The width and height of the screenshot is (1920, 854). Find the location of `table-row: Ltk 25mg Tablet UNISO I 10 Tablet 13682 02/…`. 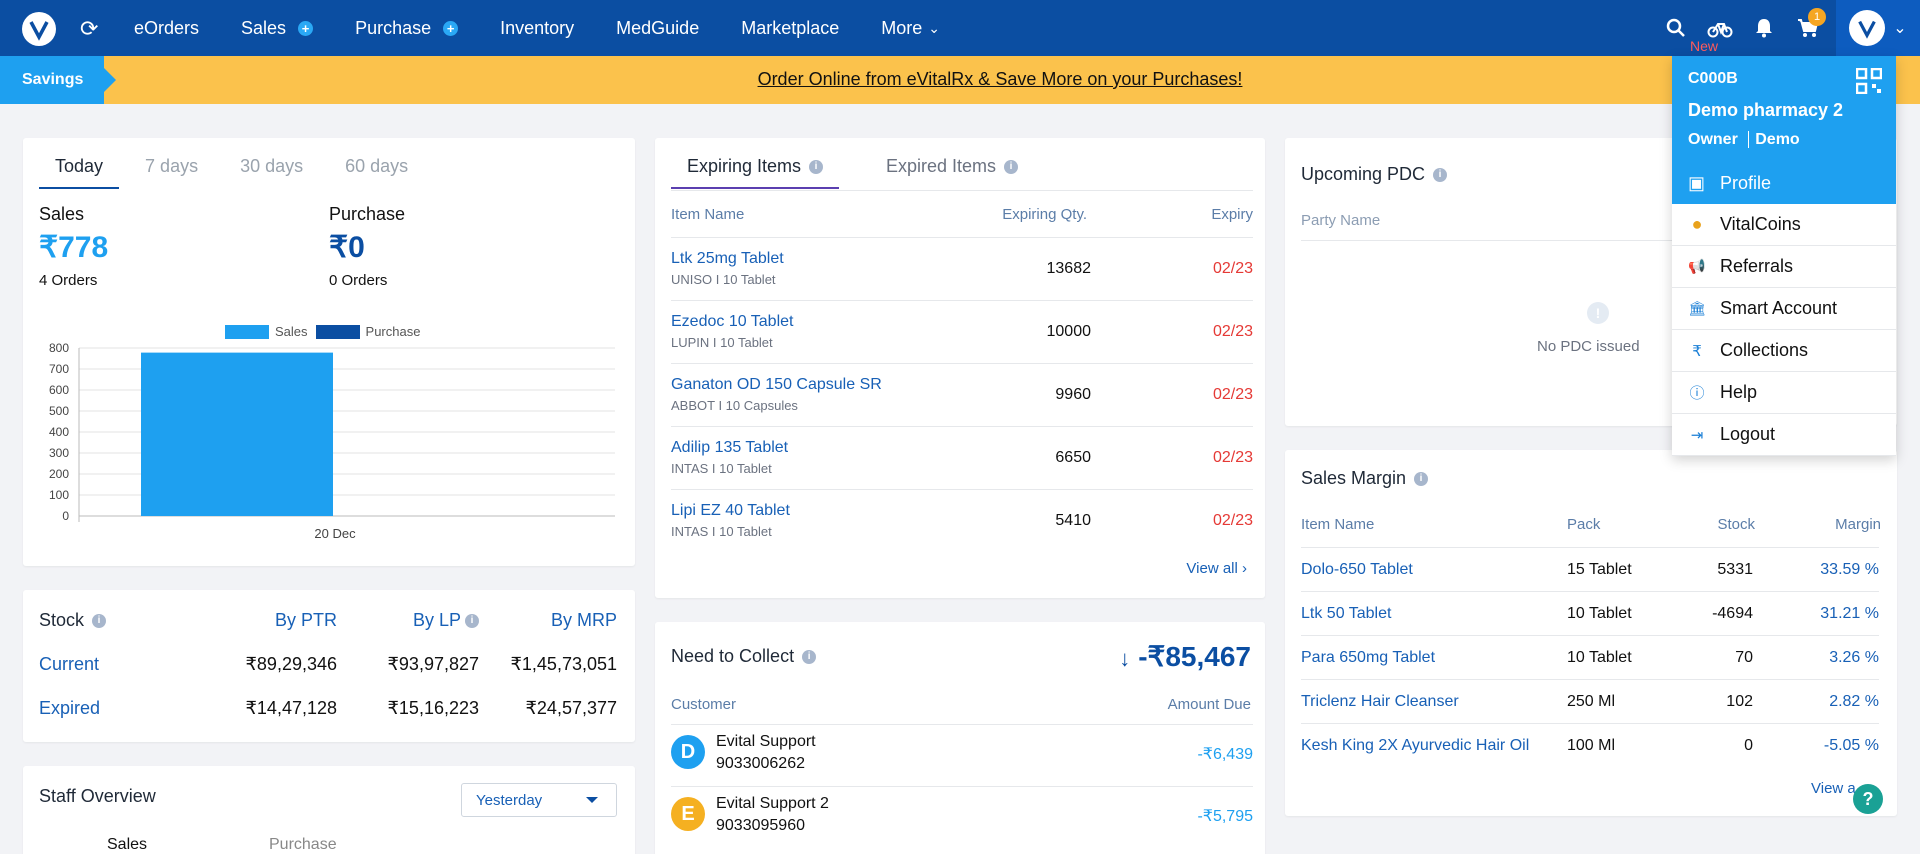

table-row: Ltk 25mg Tablet UNISO I 10 Tablet 13682 02/… is located at coordinates (962, 268).